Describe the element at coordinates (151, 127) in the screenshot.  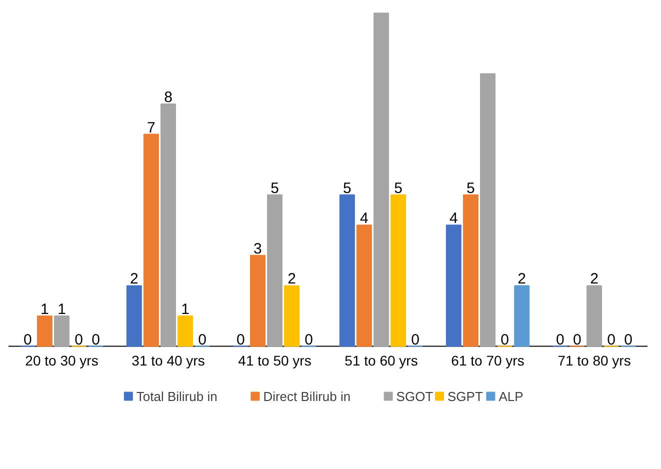
I see `data-label: 7` at that location.